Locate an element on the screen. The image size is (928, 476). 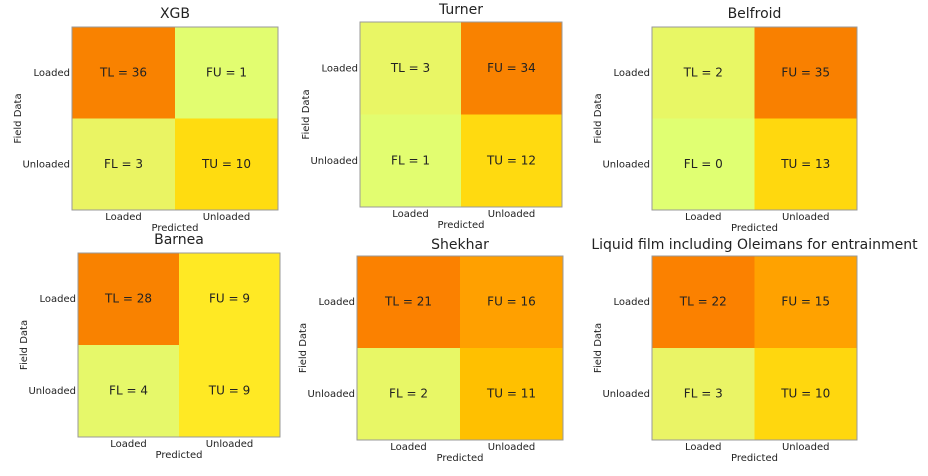
cell-label: TU = 11 is located at coordinates (511, 394).